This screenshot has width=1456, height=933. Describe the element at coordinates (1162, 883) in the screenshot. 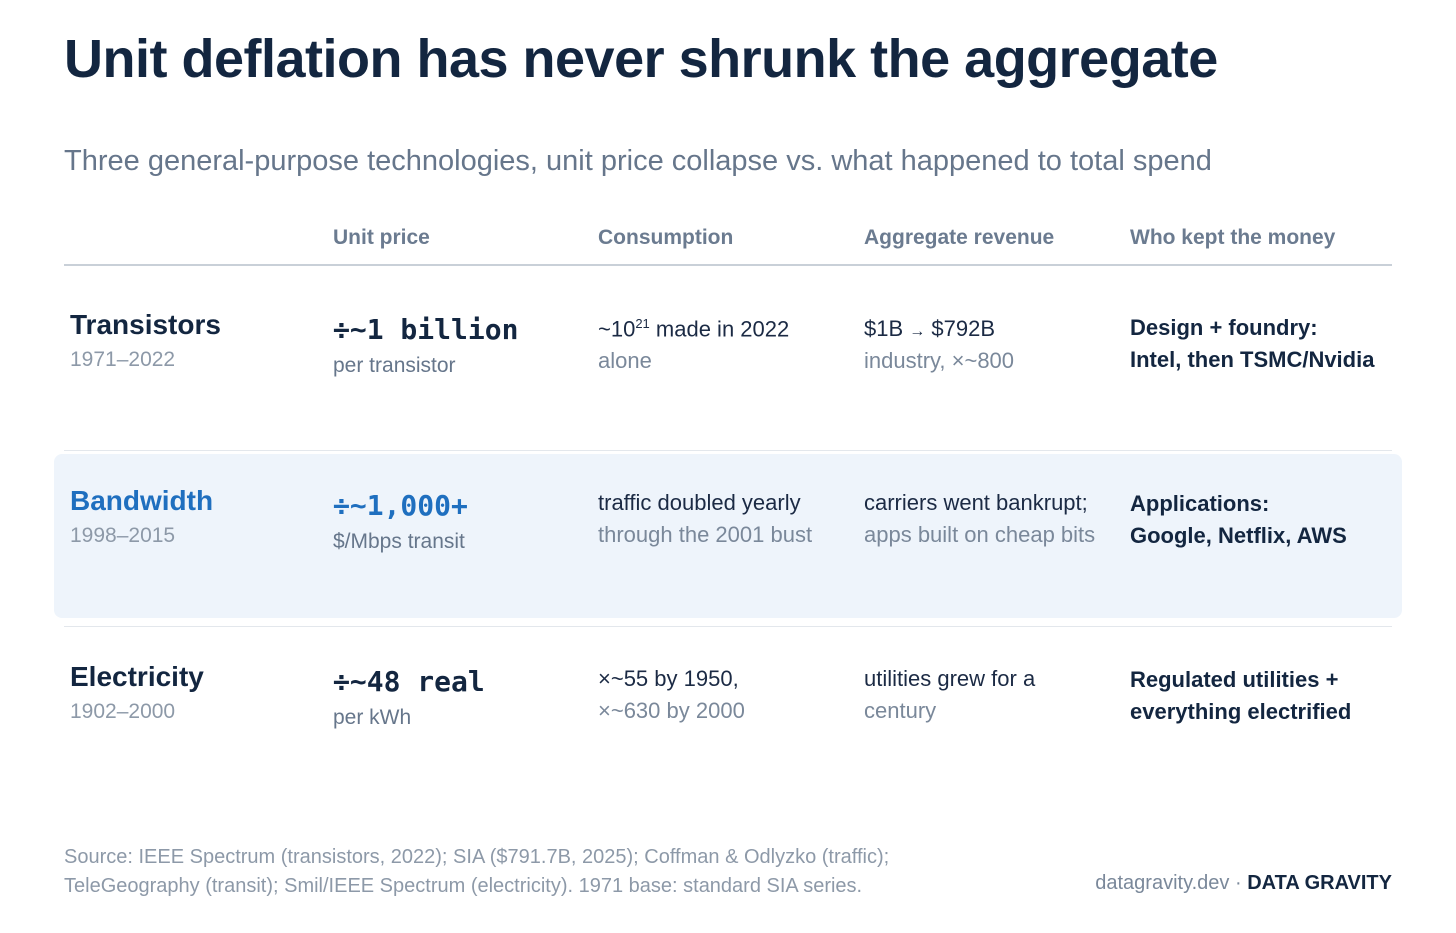

I see `site-url: datagravity.dev` at that location.